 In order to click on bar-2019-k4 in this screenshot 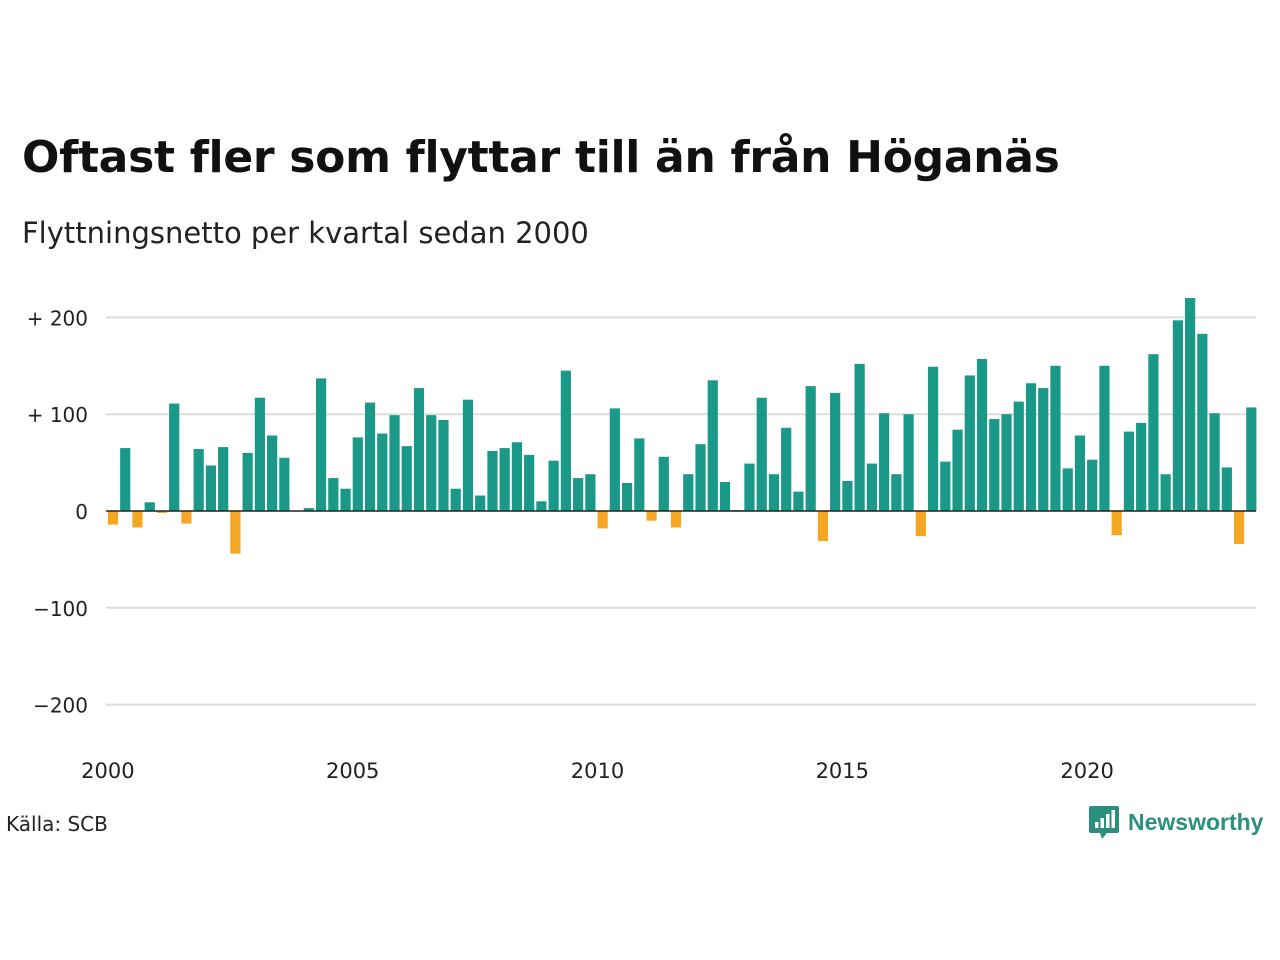, I will do `click(1080, 473)`.